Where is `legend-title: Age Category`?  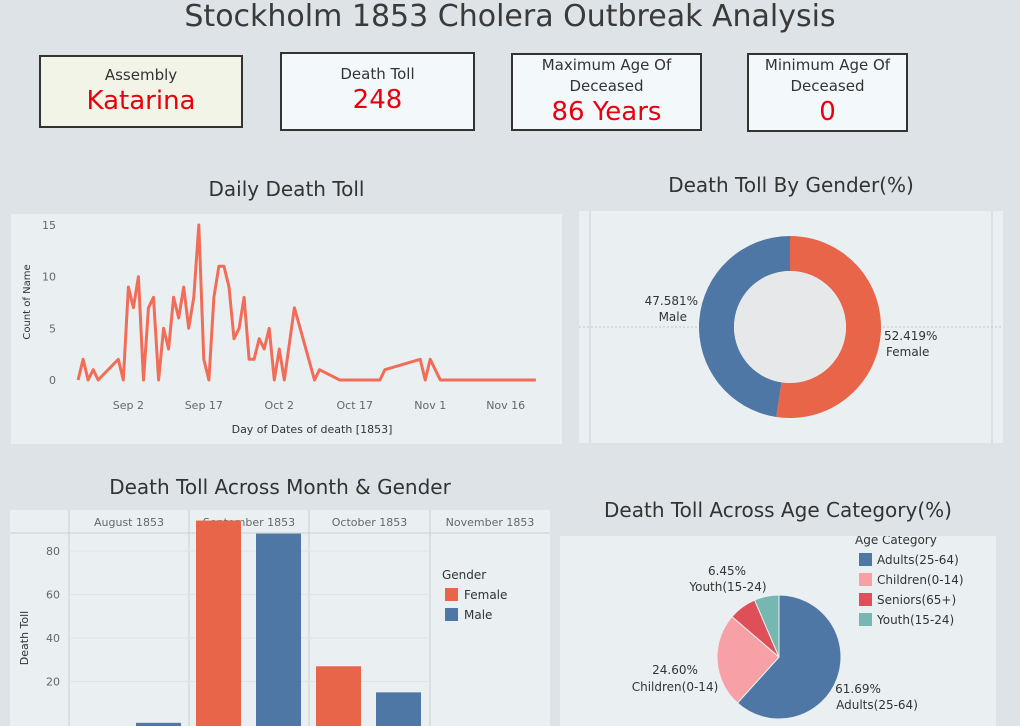
legend-title: Age Category is located at coordinates (896, 541).